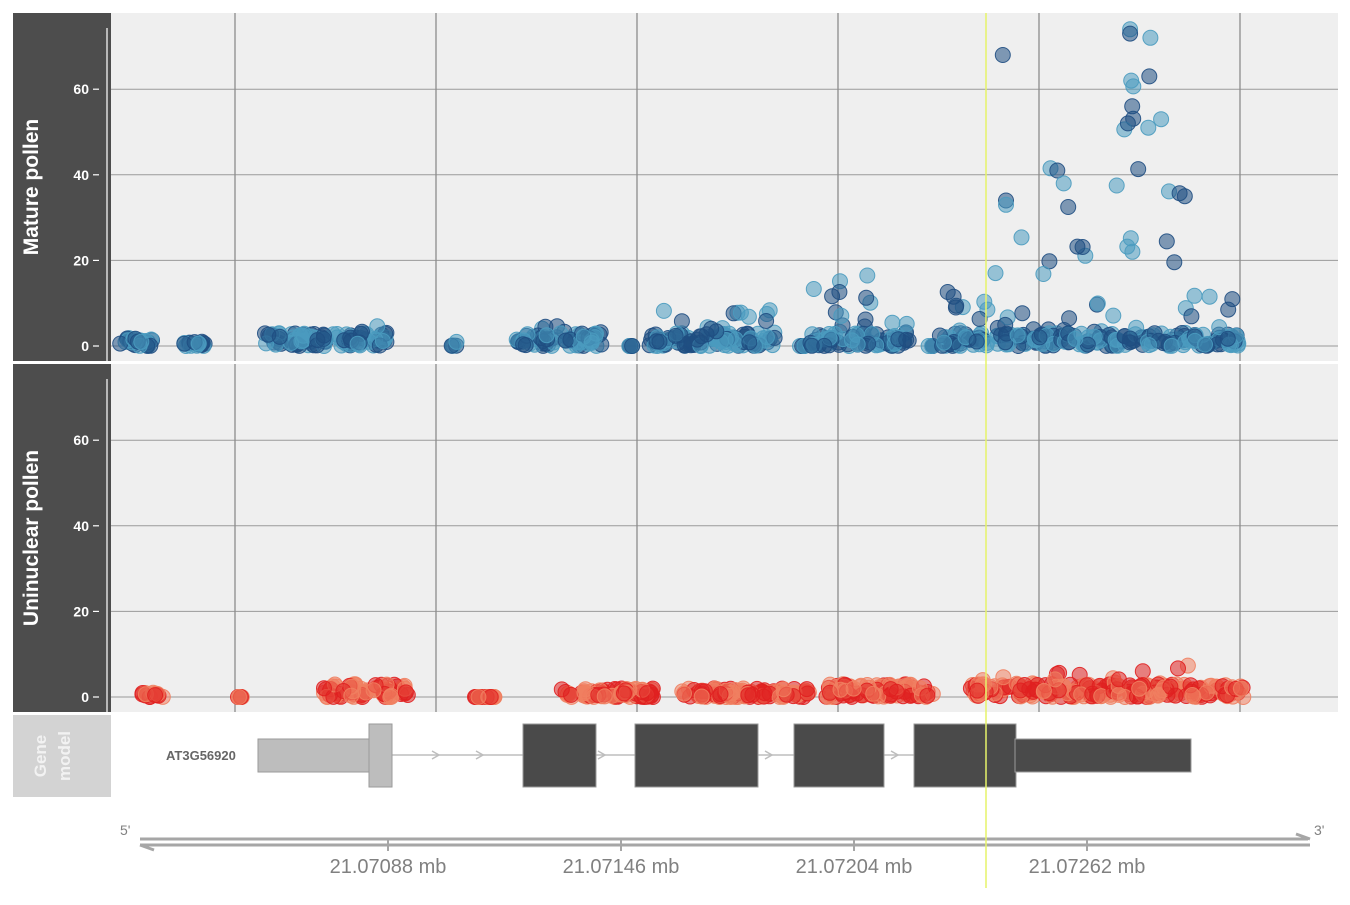 The width and height of the screenshot is (1350, 905). What do you see at coordinates (388, 867) in the screenshot?
I see `x-tick-label-1: 21.07088 mb` at bounding box center [388, 867].